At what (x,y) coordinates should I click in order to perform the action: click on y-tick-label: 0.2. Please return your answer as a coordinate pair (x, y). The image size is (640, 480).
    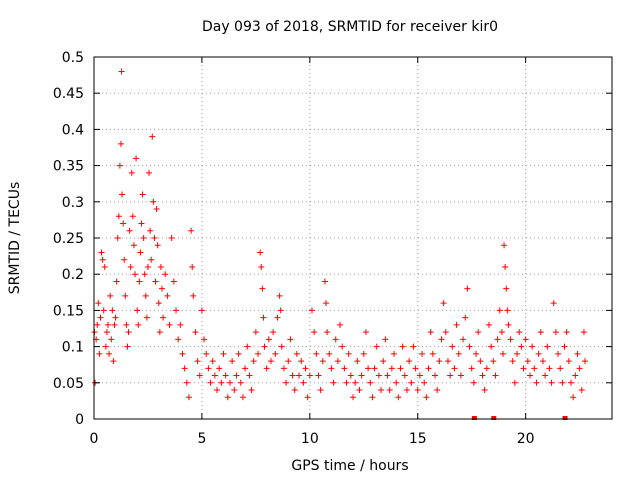
    Looking at the image, I should click on (73, 275).